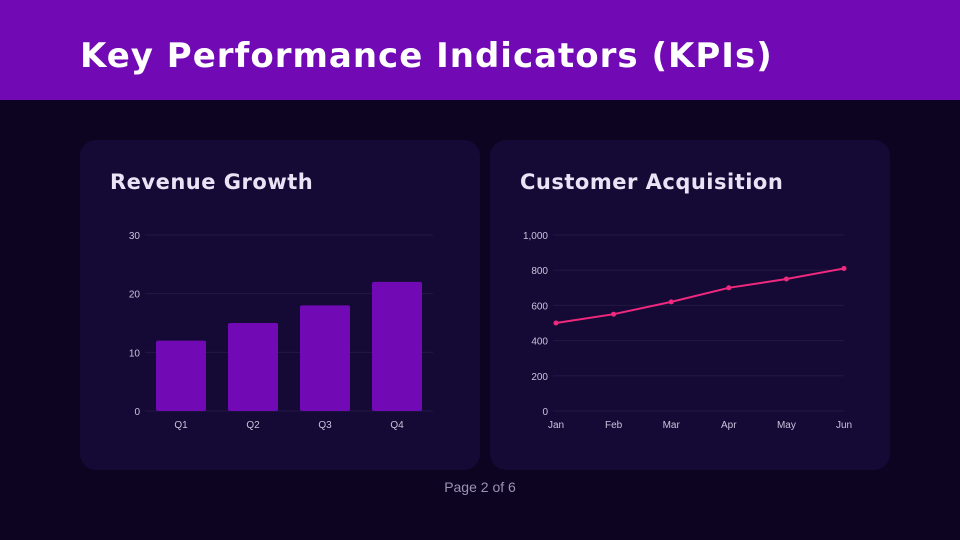 This screenshot has width=960, height=540. What do you see at coordinates (556, 425) in the screenshot?
I see `x-tick-label: Jan` at bounding box center [556, 425].